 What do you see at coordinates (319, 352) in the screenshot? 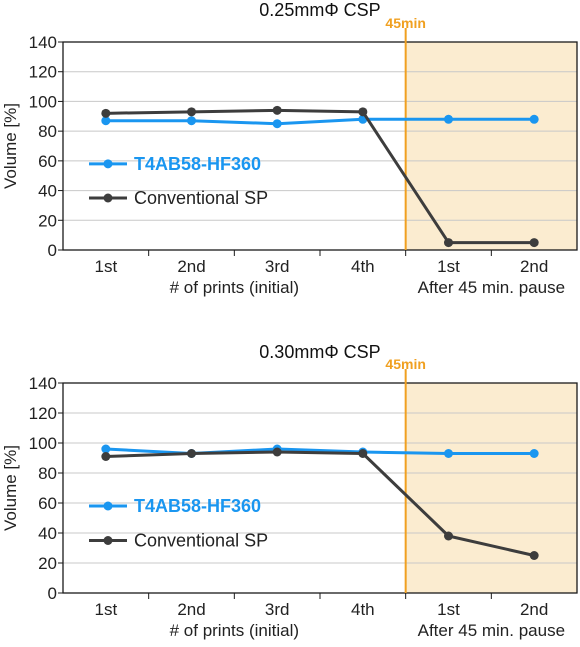
I see `chart-title: 0.30mmΦ CSP` at bounding box center [319, 352].